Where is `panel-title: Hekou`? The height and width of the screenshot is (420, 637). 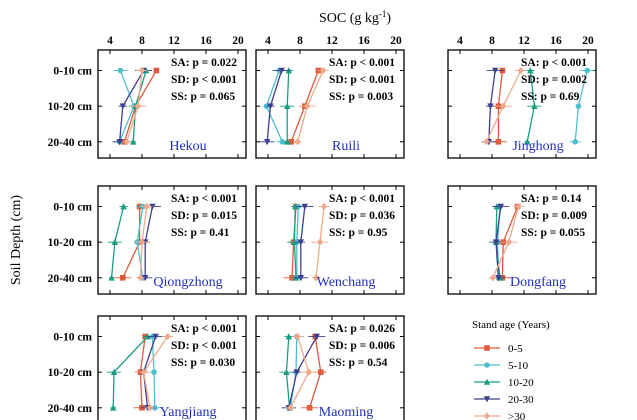
panel-title: Hekou is located at coordinates (187, 146).